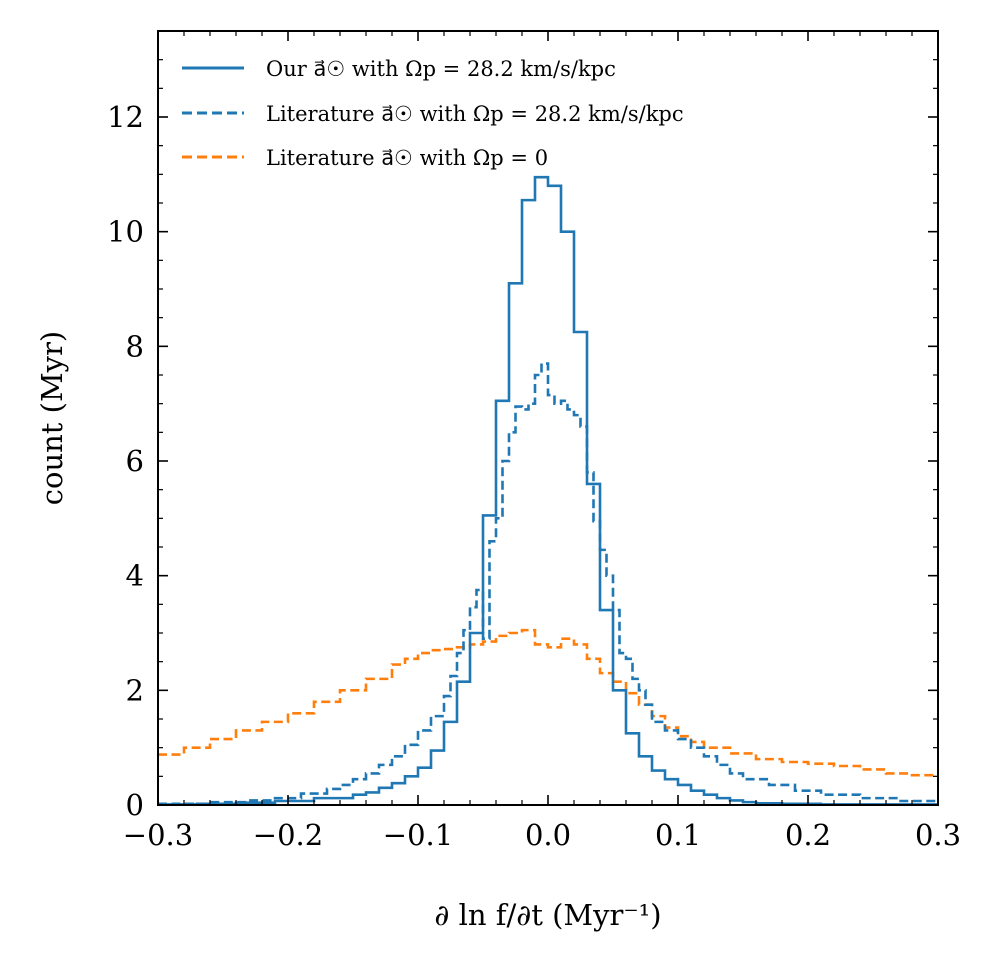 Image resolution: width=995 pixels, height=962 pixels. I want to click on y-tick-label: 4, so click(135, 576).